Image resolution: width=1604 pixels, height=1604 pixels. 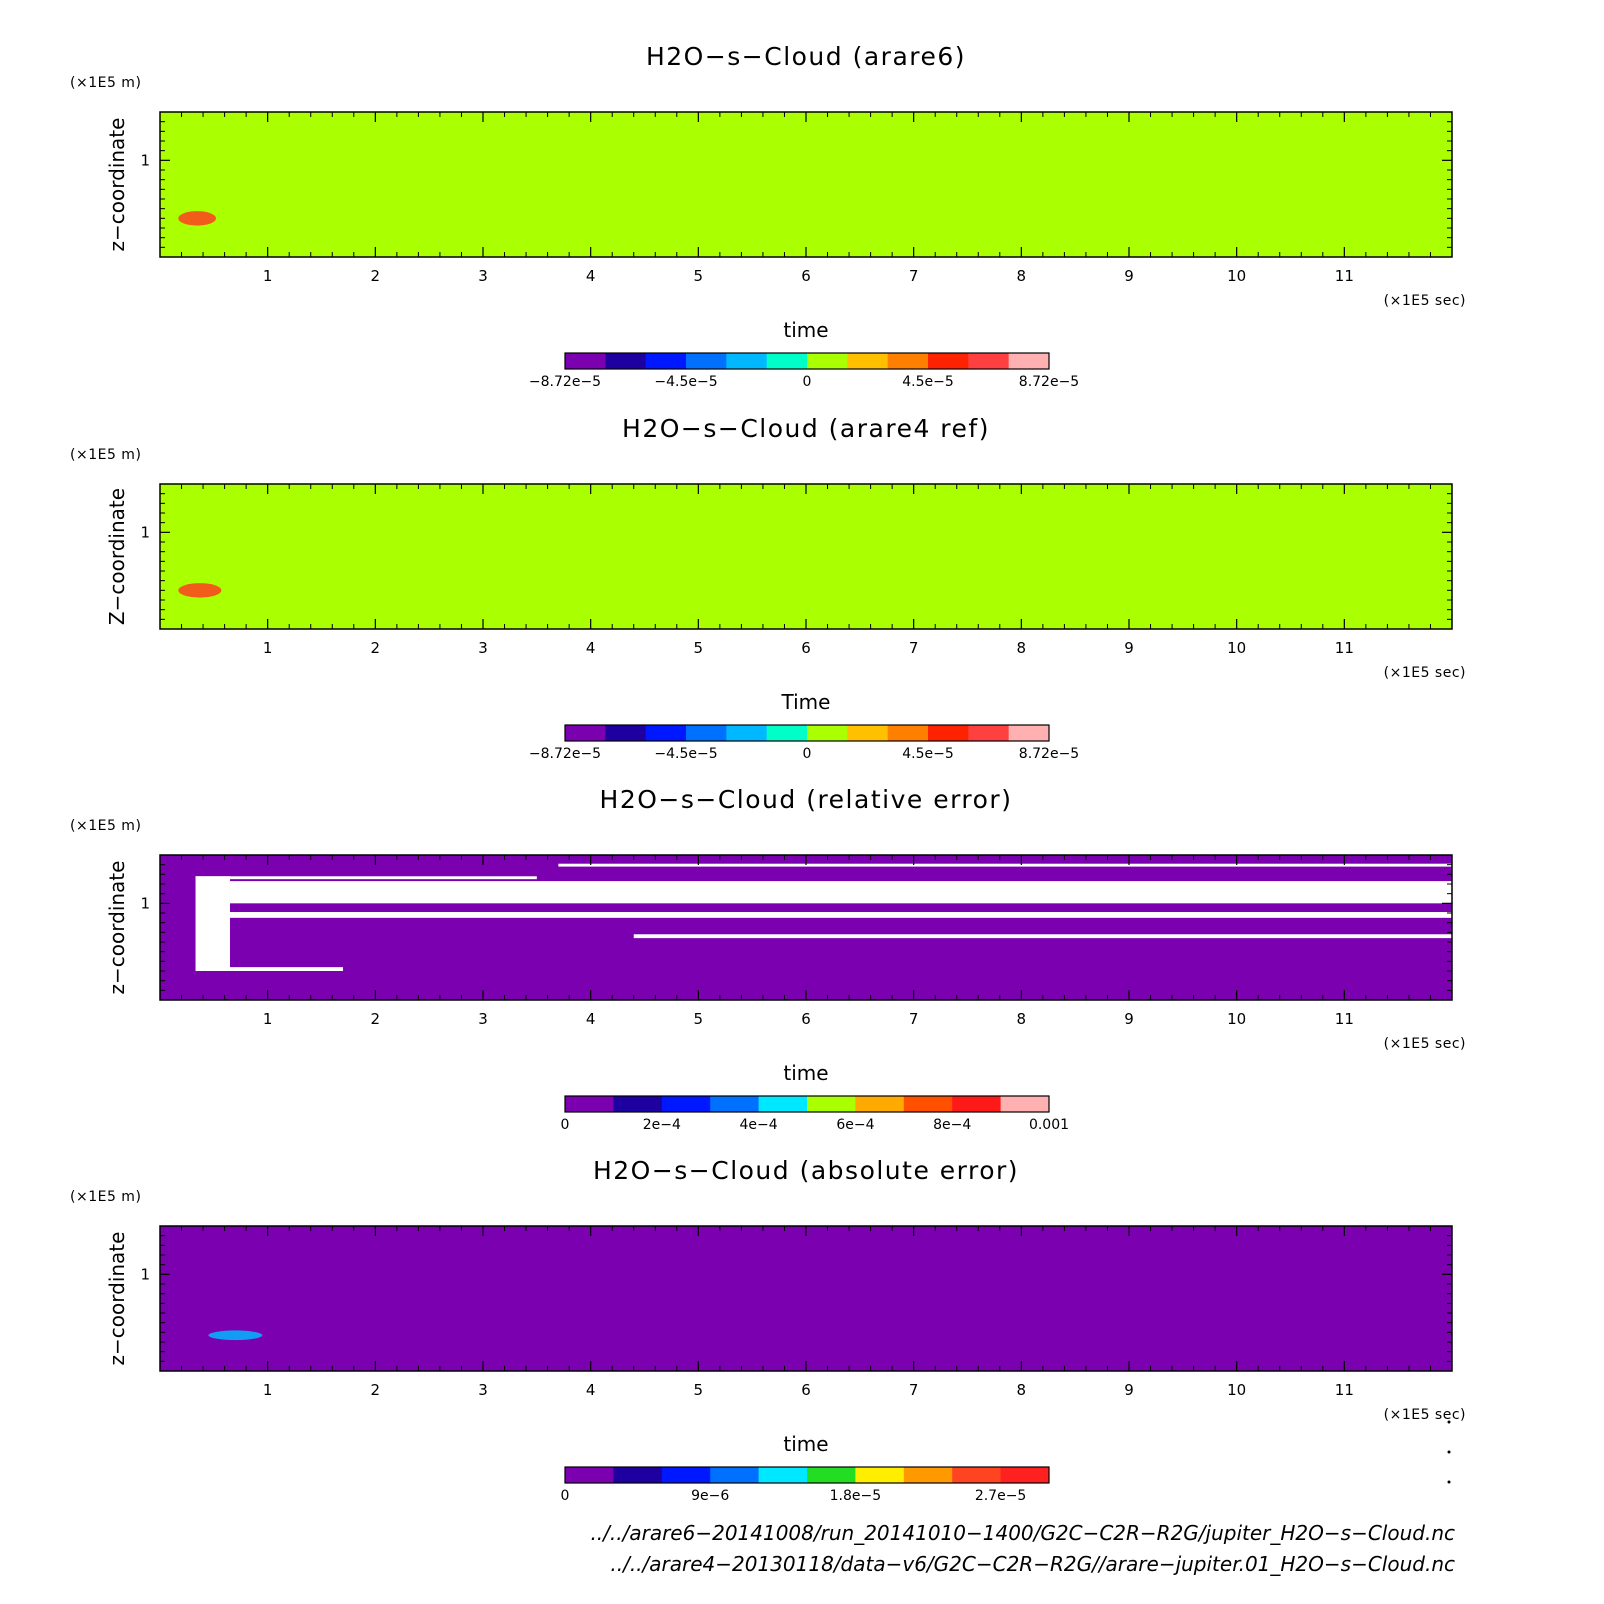 I want to click on x-tick-label: 8, so click(x=1022, y=1019).